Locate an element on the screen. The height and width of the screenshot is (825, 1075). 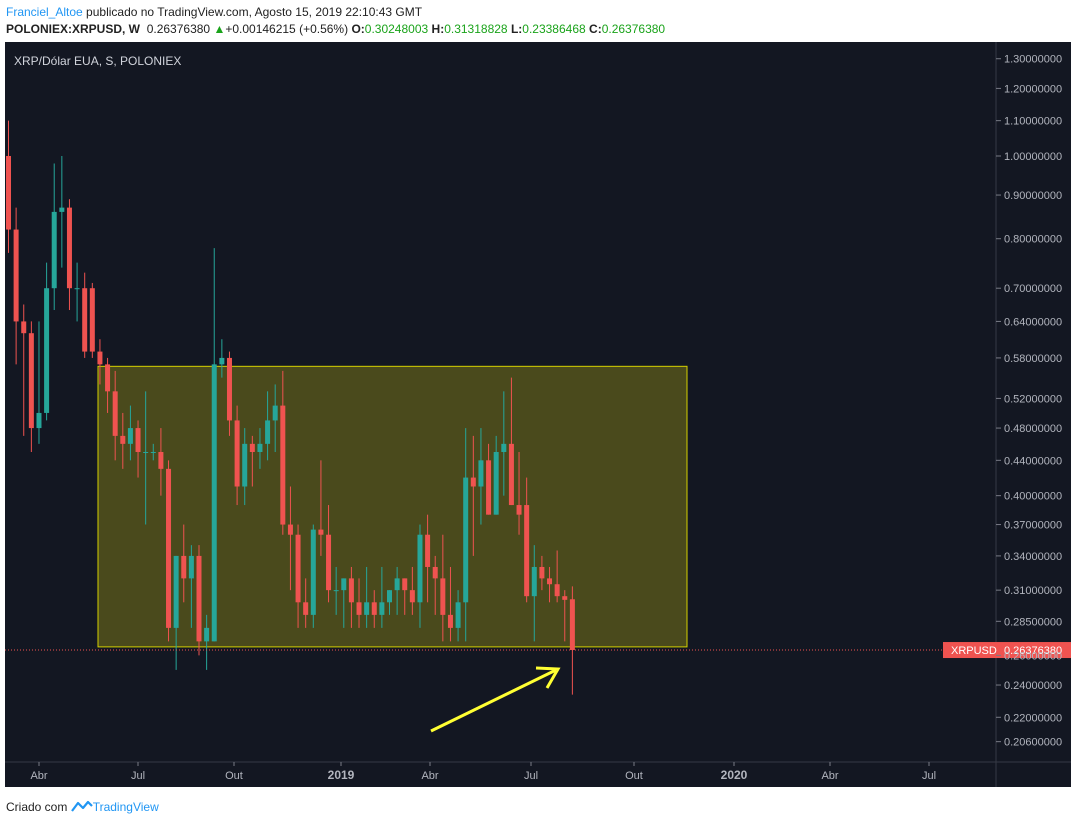
open-value: 0.30248003 is located at coordinates (396, 29).